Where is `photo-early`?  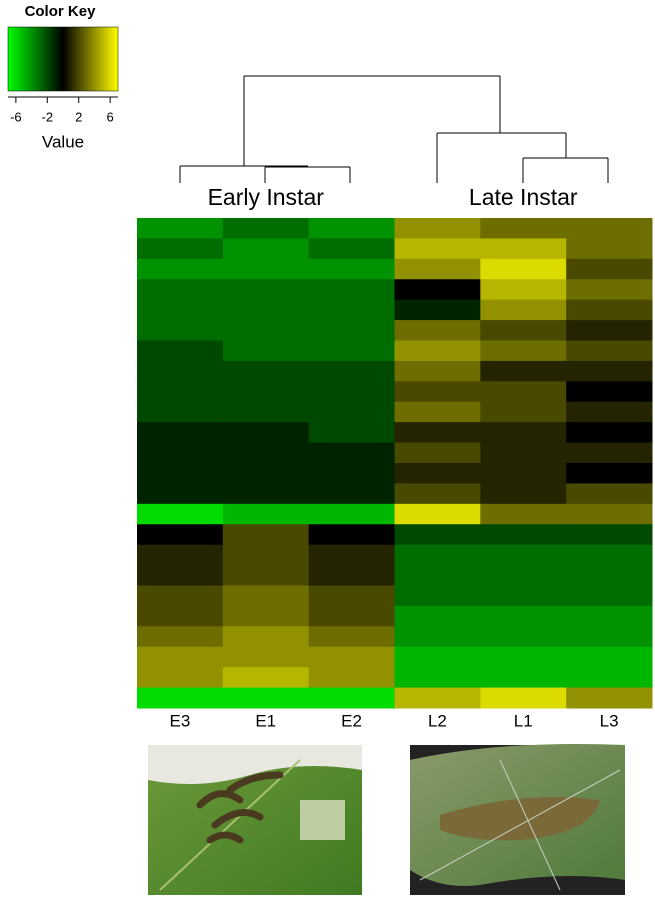
photo-early is located at coordinates (255, 820).